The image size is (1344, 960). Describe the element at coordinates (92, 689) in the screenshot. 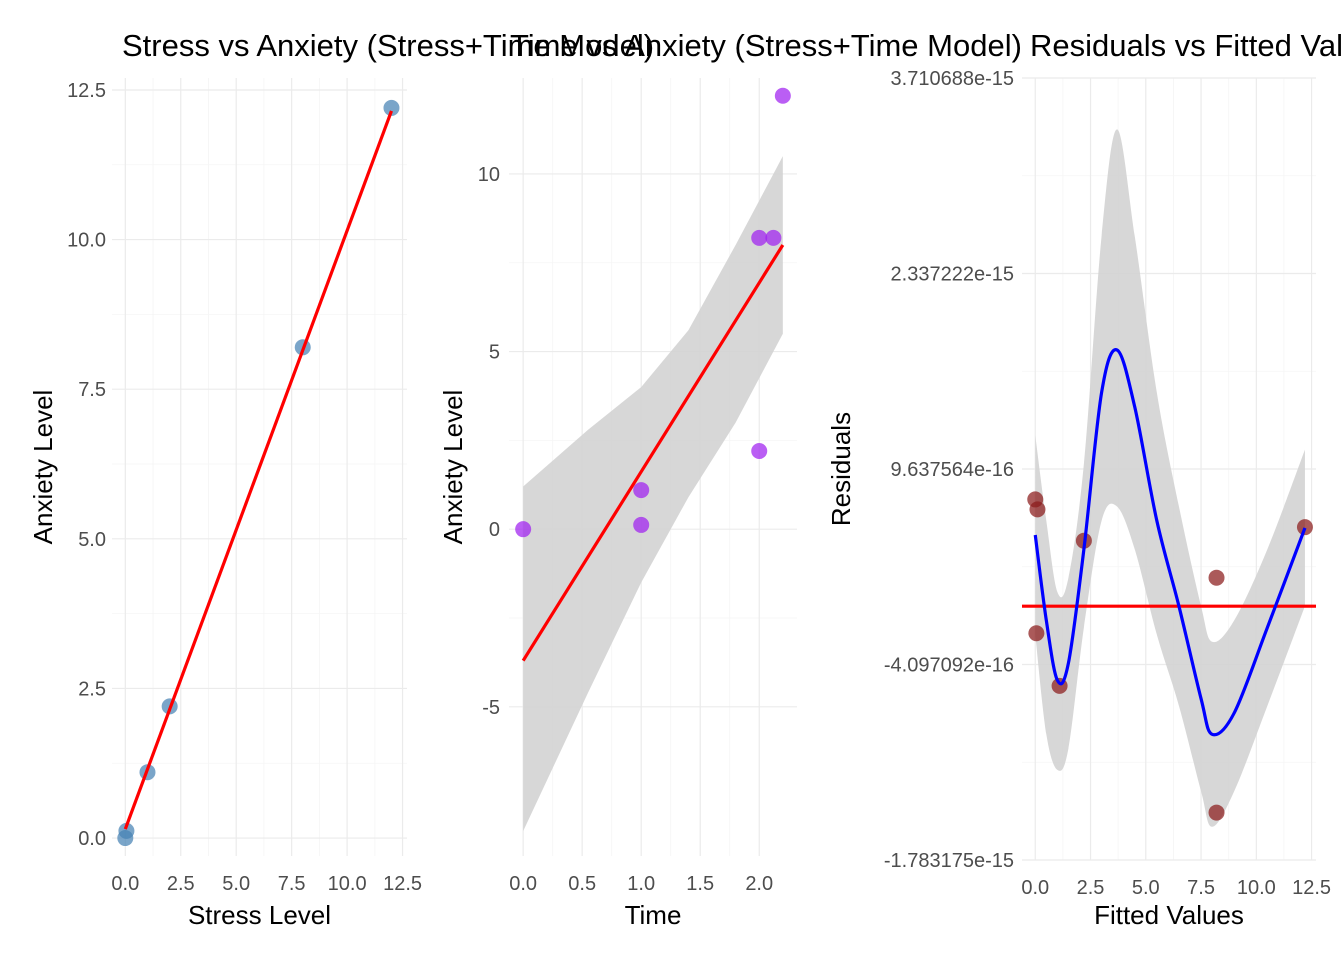

I see `y-tick-label: 2.5` at that location.